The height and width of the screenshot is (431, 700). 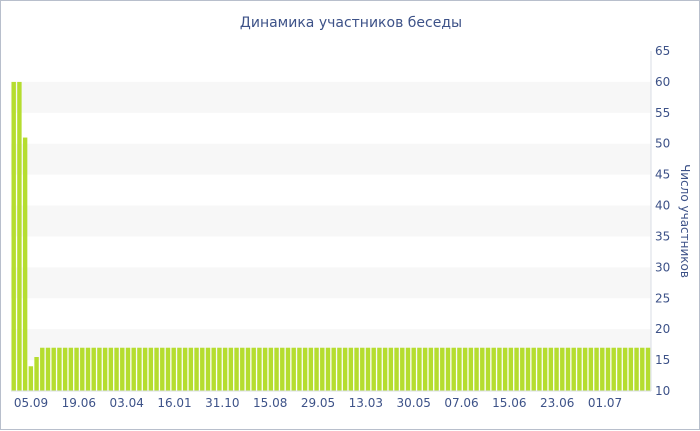 What do you see at coordinates (127, 403) in the screenshot?
I see `x-tick-label: 03.04` at bounding box center [127, 403].